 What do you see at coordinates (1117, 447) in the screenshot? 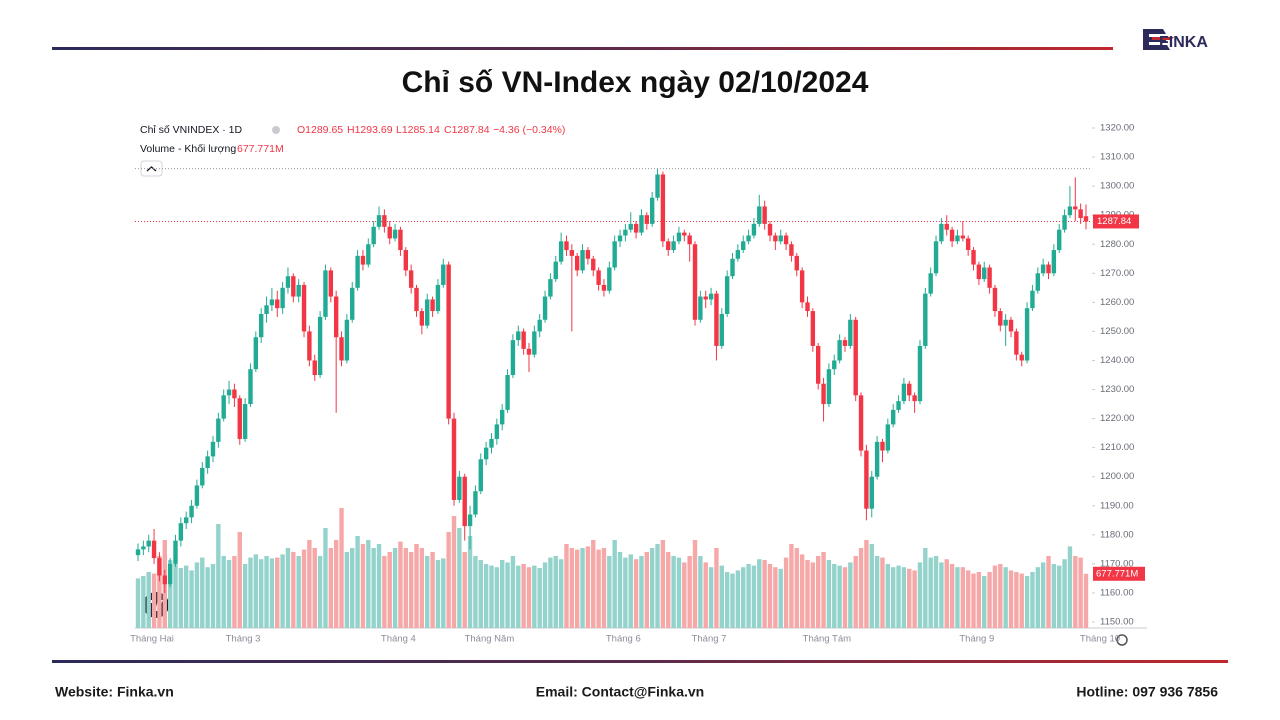
I see `y-tick-label: 1210.00` at bounding box center [1117, 447].